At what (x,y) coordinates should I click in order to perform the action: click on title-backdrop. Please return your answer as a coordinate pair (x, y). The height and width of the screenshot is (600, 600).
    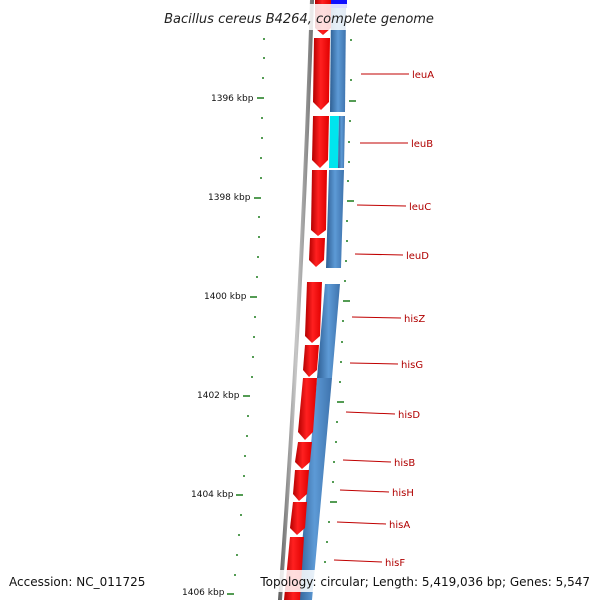
    Looking at the image, I should click on (300, 17).